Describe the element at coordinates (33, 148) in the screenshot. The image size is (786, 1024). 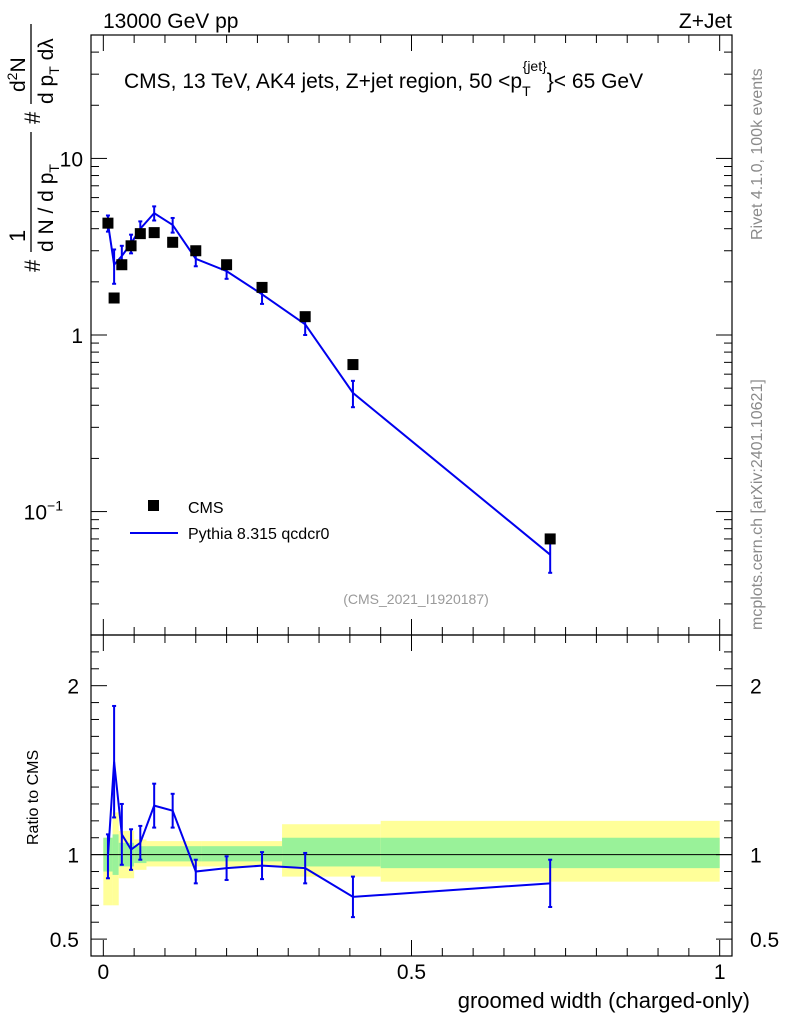
I see `main-y-axis-label: # 1 d N / d pT # d2N d pT dλ` at that location.